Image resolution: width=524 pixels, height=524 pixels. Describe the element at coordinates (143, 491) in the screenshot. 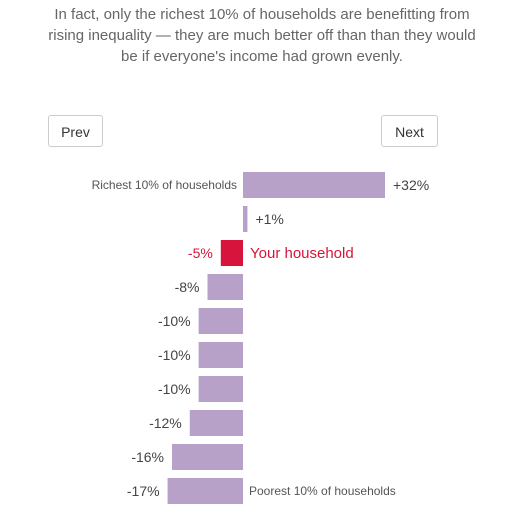

I see `bar-value-label: -17%` at that location.